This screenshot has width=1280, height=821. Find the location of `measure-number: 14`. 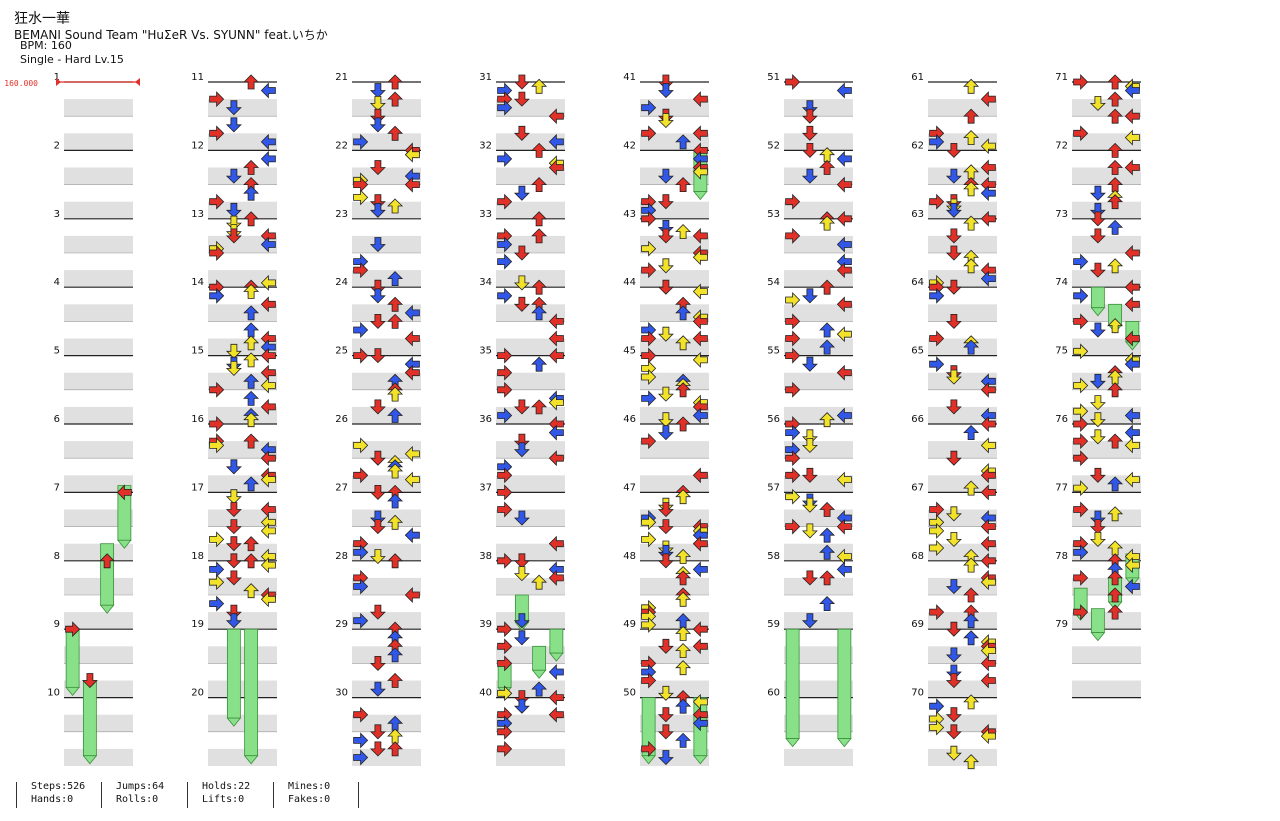

measure-number: 14 is located at coordinates (197, 282).